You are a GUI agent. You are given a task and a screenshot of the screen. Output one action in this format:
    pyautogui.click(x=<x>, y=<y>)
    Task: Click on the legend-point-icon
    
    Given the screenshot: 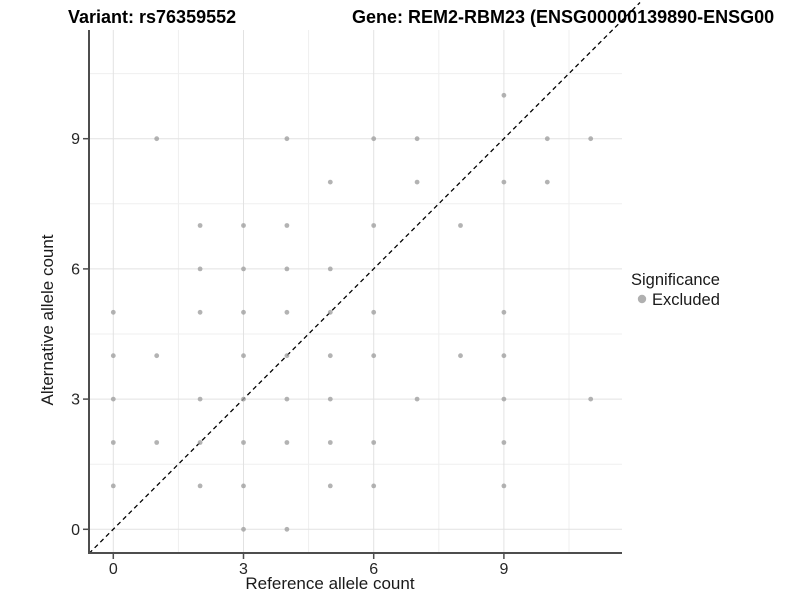 What is the action you would take?
    pyautogui.click(x=642, y=299)
    